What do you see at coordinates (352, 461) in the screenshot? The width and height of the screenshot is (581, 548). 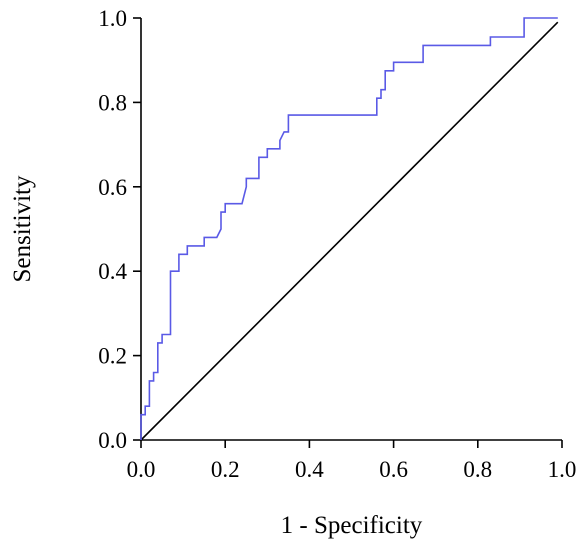 I see `x-ticks: 0.0 0.2 0.4 0.6 0.8 1.0` at bounding box center [352, 461].